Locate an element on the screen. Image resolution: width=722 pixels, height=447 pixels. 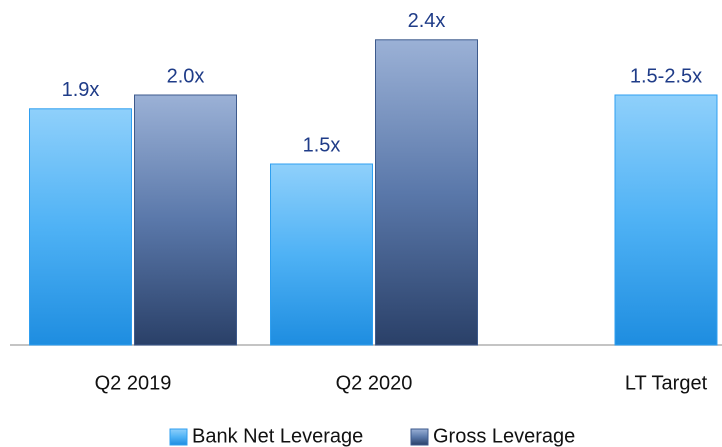
legend-label: Gross Leverage is located at coordinates (504, 436).